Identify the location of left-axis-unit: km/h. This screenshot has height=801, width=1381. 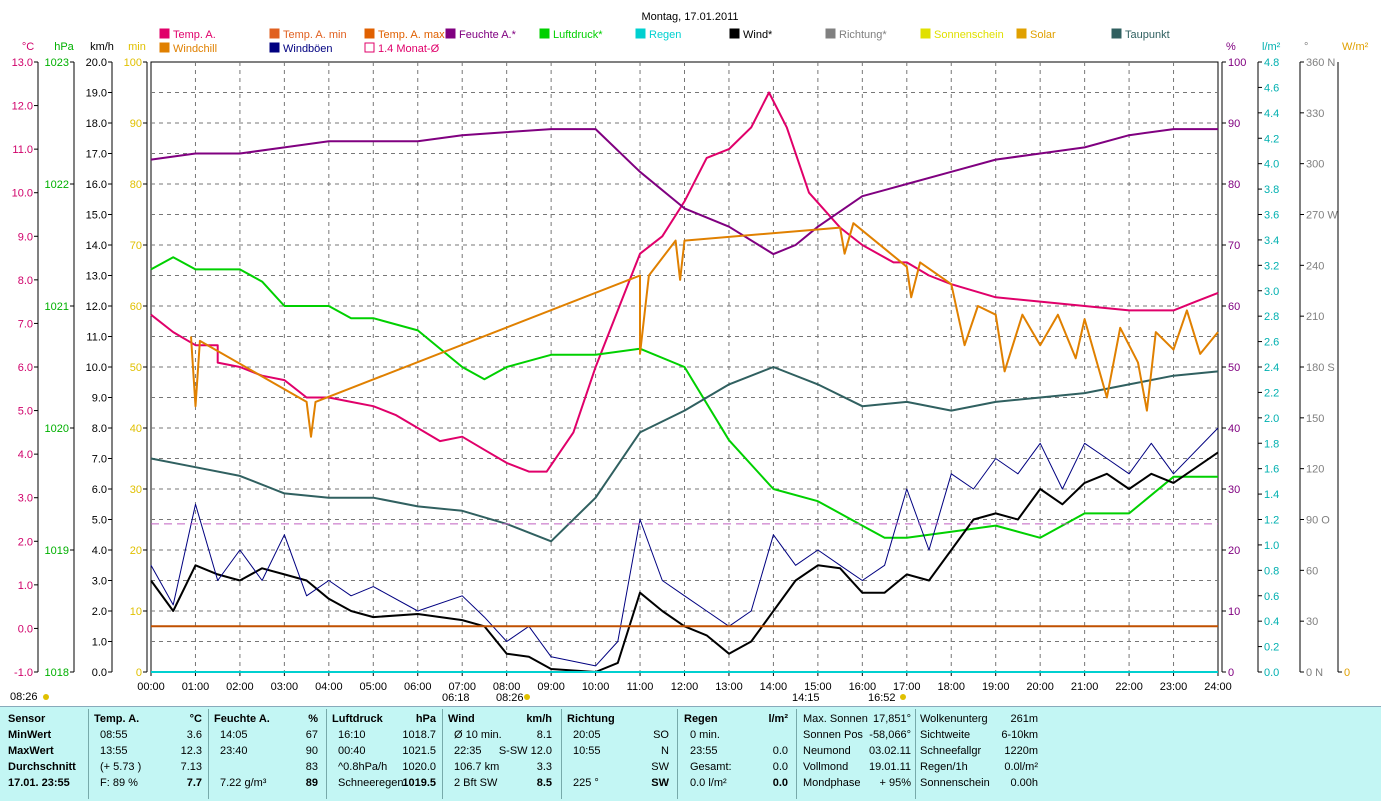
(102, 47).